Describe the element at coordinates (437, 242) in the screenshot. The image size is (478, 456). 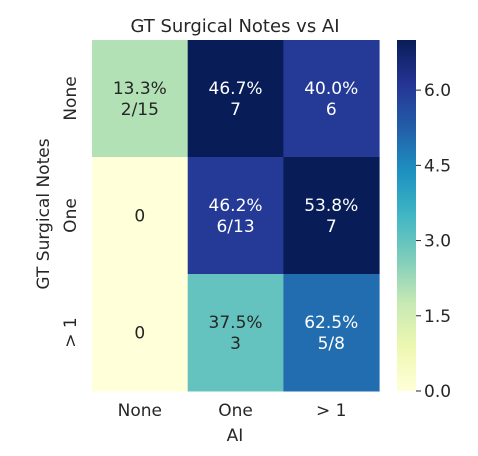
I see `colorbar-tick-label: 3.0` at that location.